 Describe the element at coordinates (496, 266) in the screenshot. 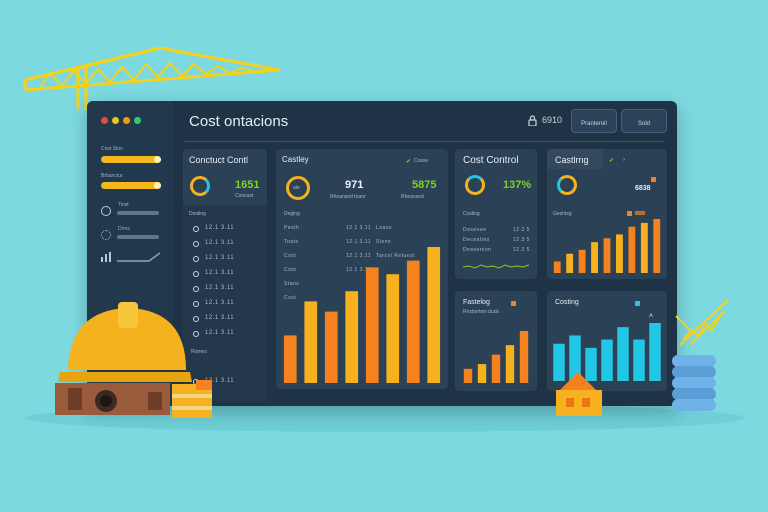

I see `sparkline` at that location.